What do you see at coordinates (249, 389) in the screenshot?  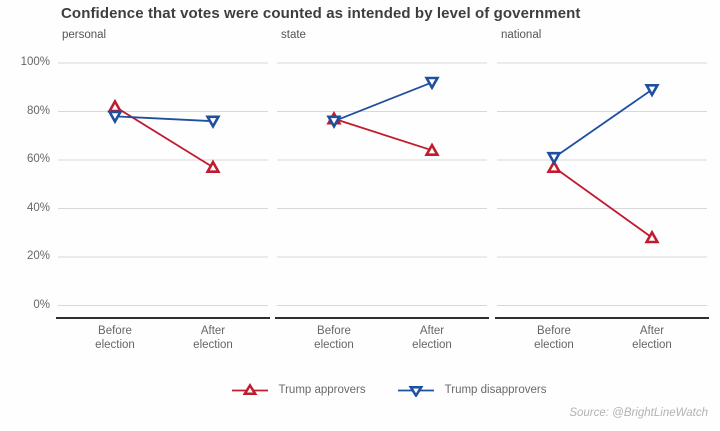 I see `legend-swatch-triangle-up-icon` at bounding box center [249, 389].